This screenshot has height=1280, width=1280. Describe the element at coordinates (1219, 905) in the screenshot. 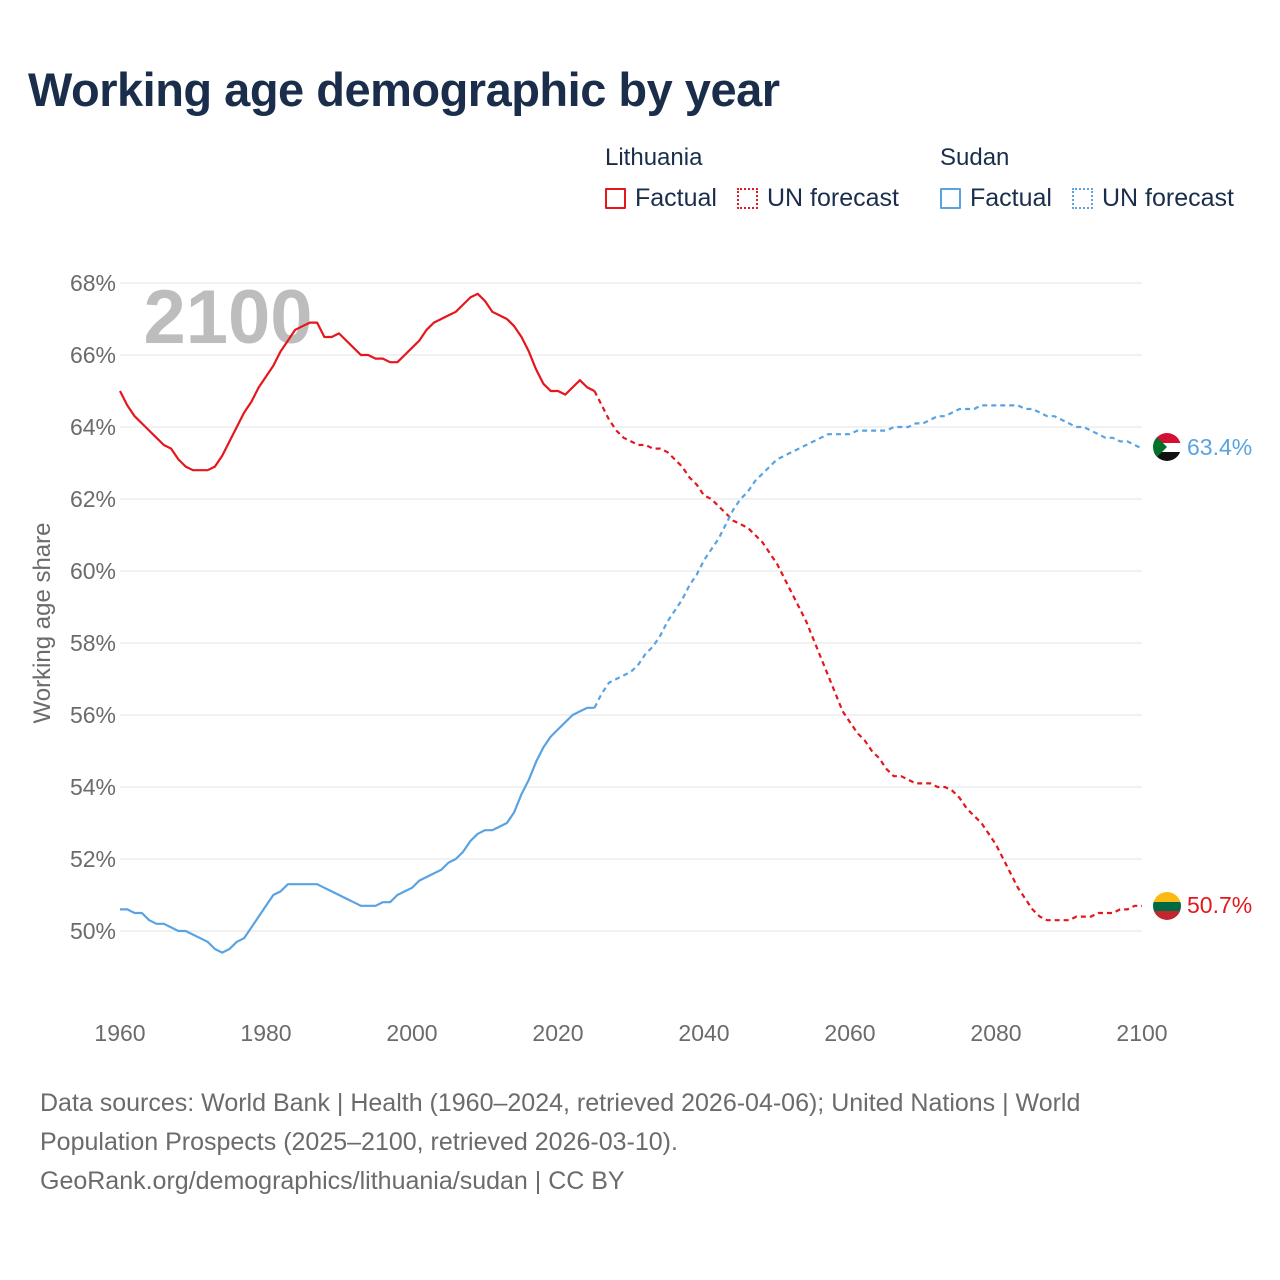

I see `lithuania-end-label: 50.7%` at that location.